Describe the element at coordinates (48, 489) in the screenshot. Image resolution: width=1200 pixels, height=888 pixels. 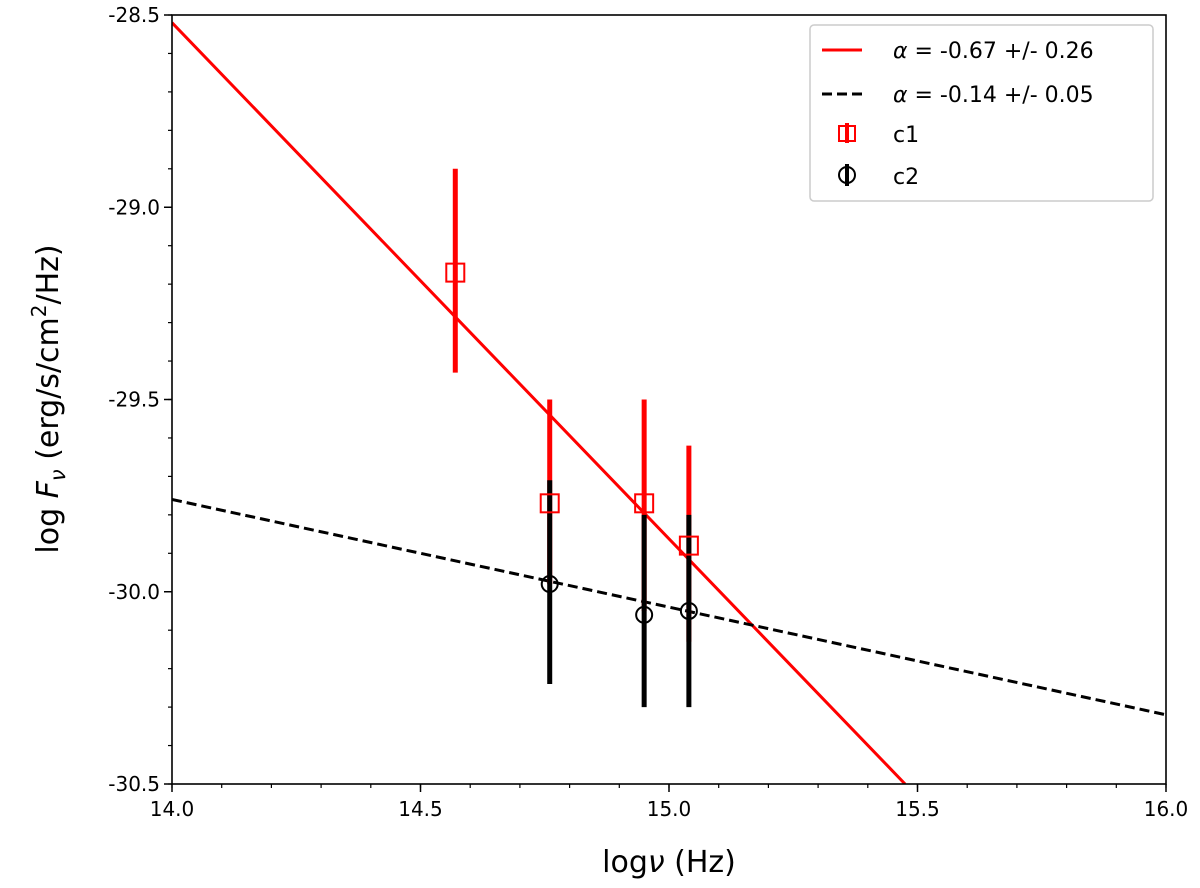
I see `y-axis-label-symbol: F` at that location.